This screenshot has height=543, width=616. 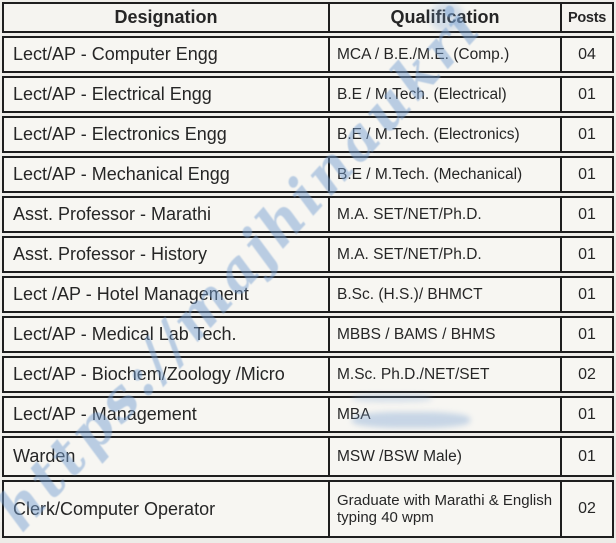 What do you see at coordinates (446, 54) in the screenshot?
I see `qualification-cell: MCA / B.E./M.E. (Comp.)` at bounding box center [446, 54].